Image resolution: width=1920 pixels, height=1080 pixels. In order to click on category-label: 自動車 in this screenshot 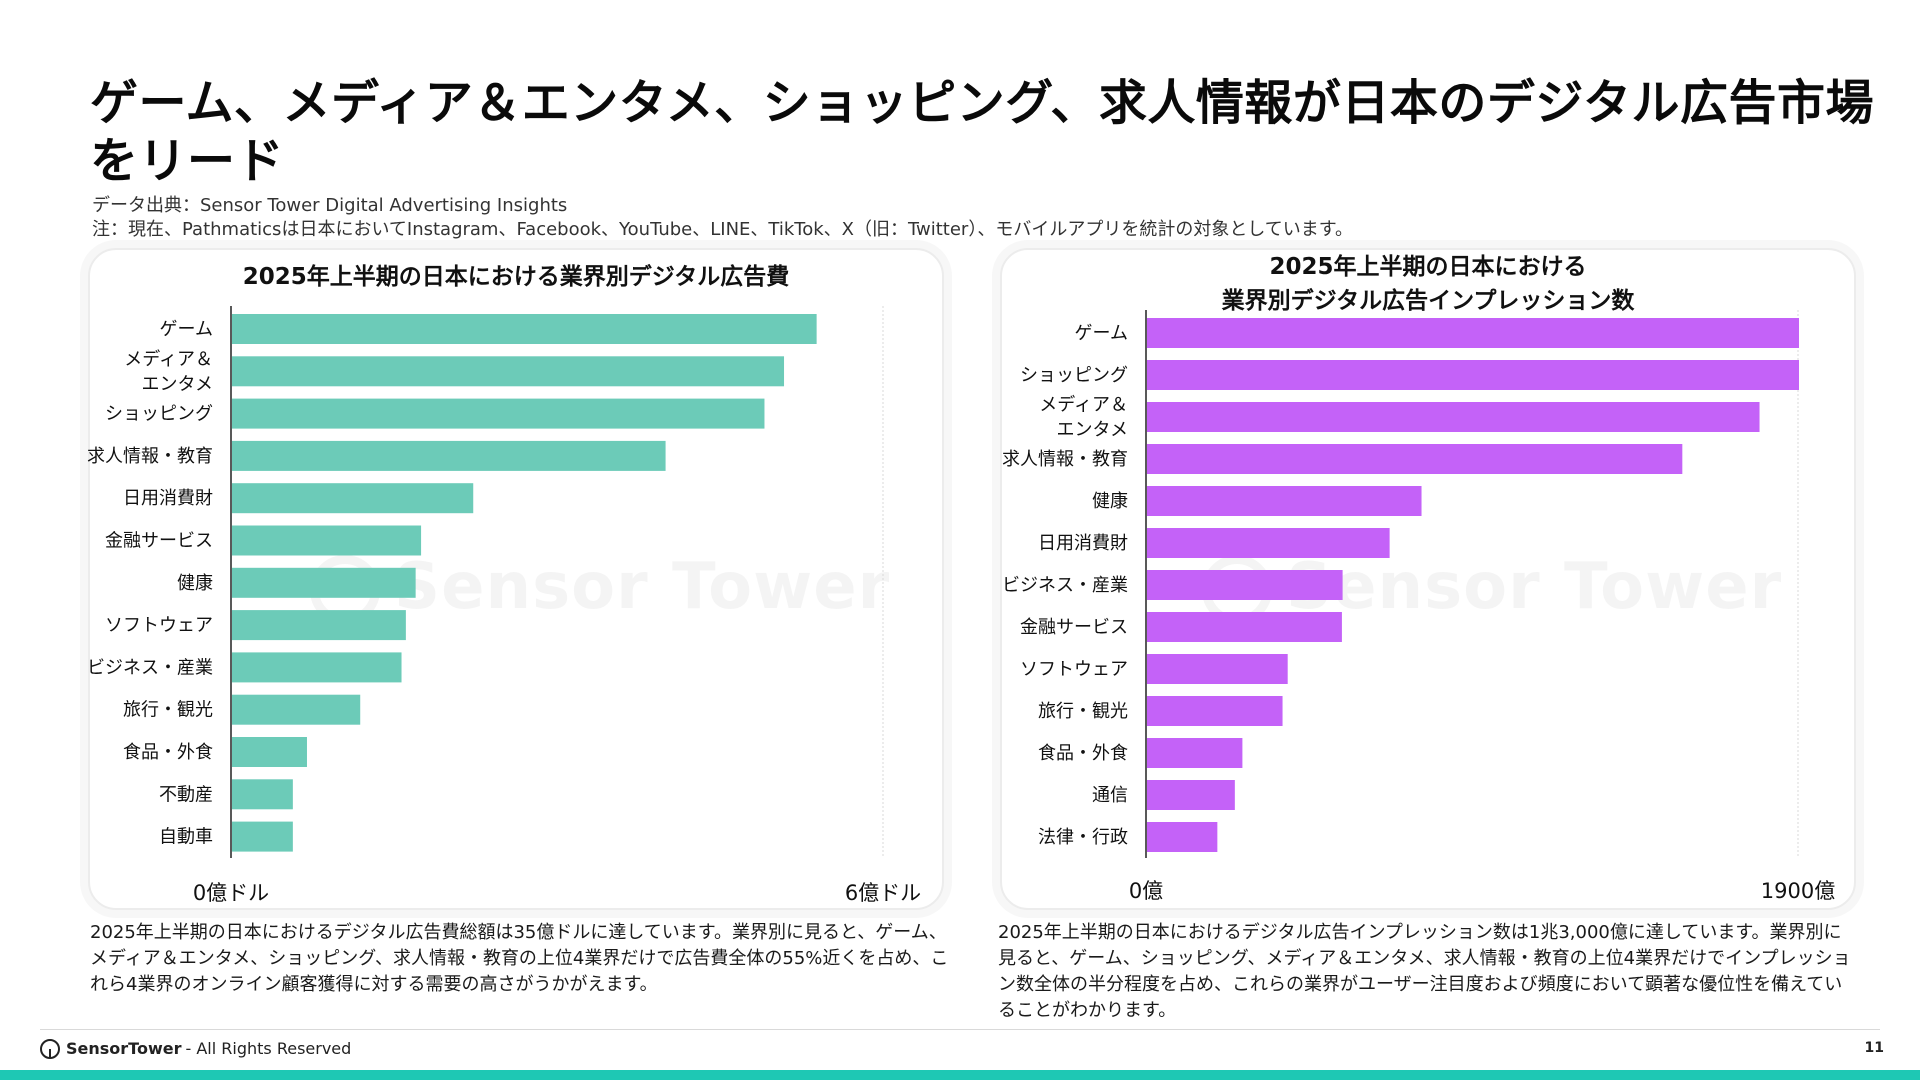, I will do `click(186, 837)`.